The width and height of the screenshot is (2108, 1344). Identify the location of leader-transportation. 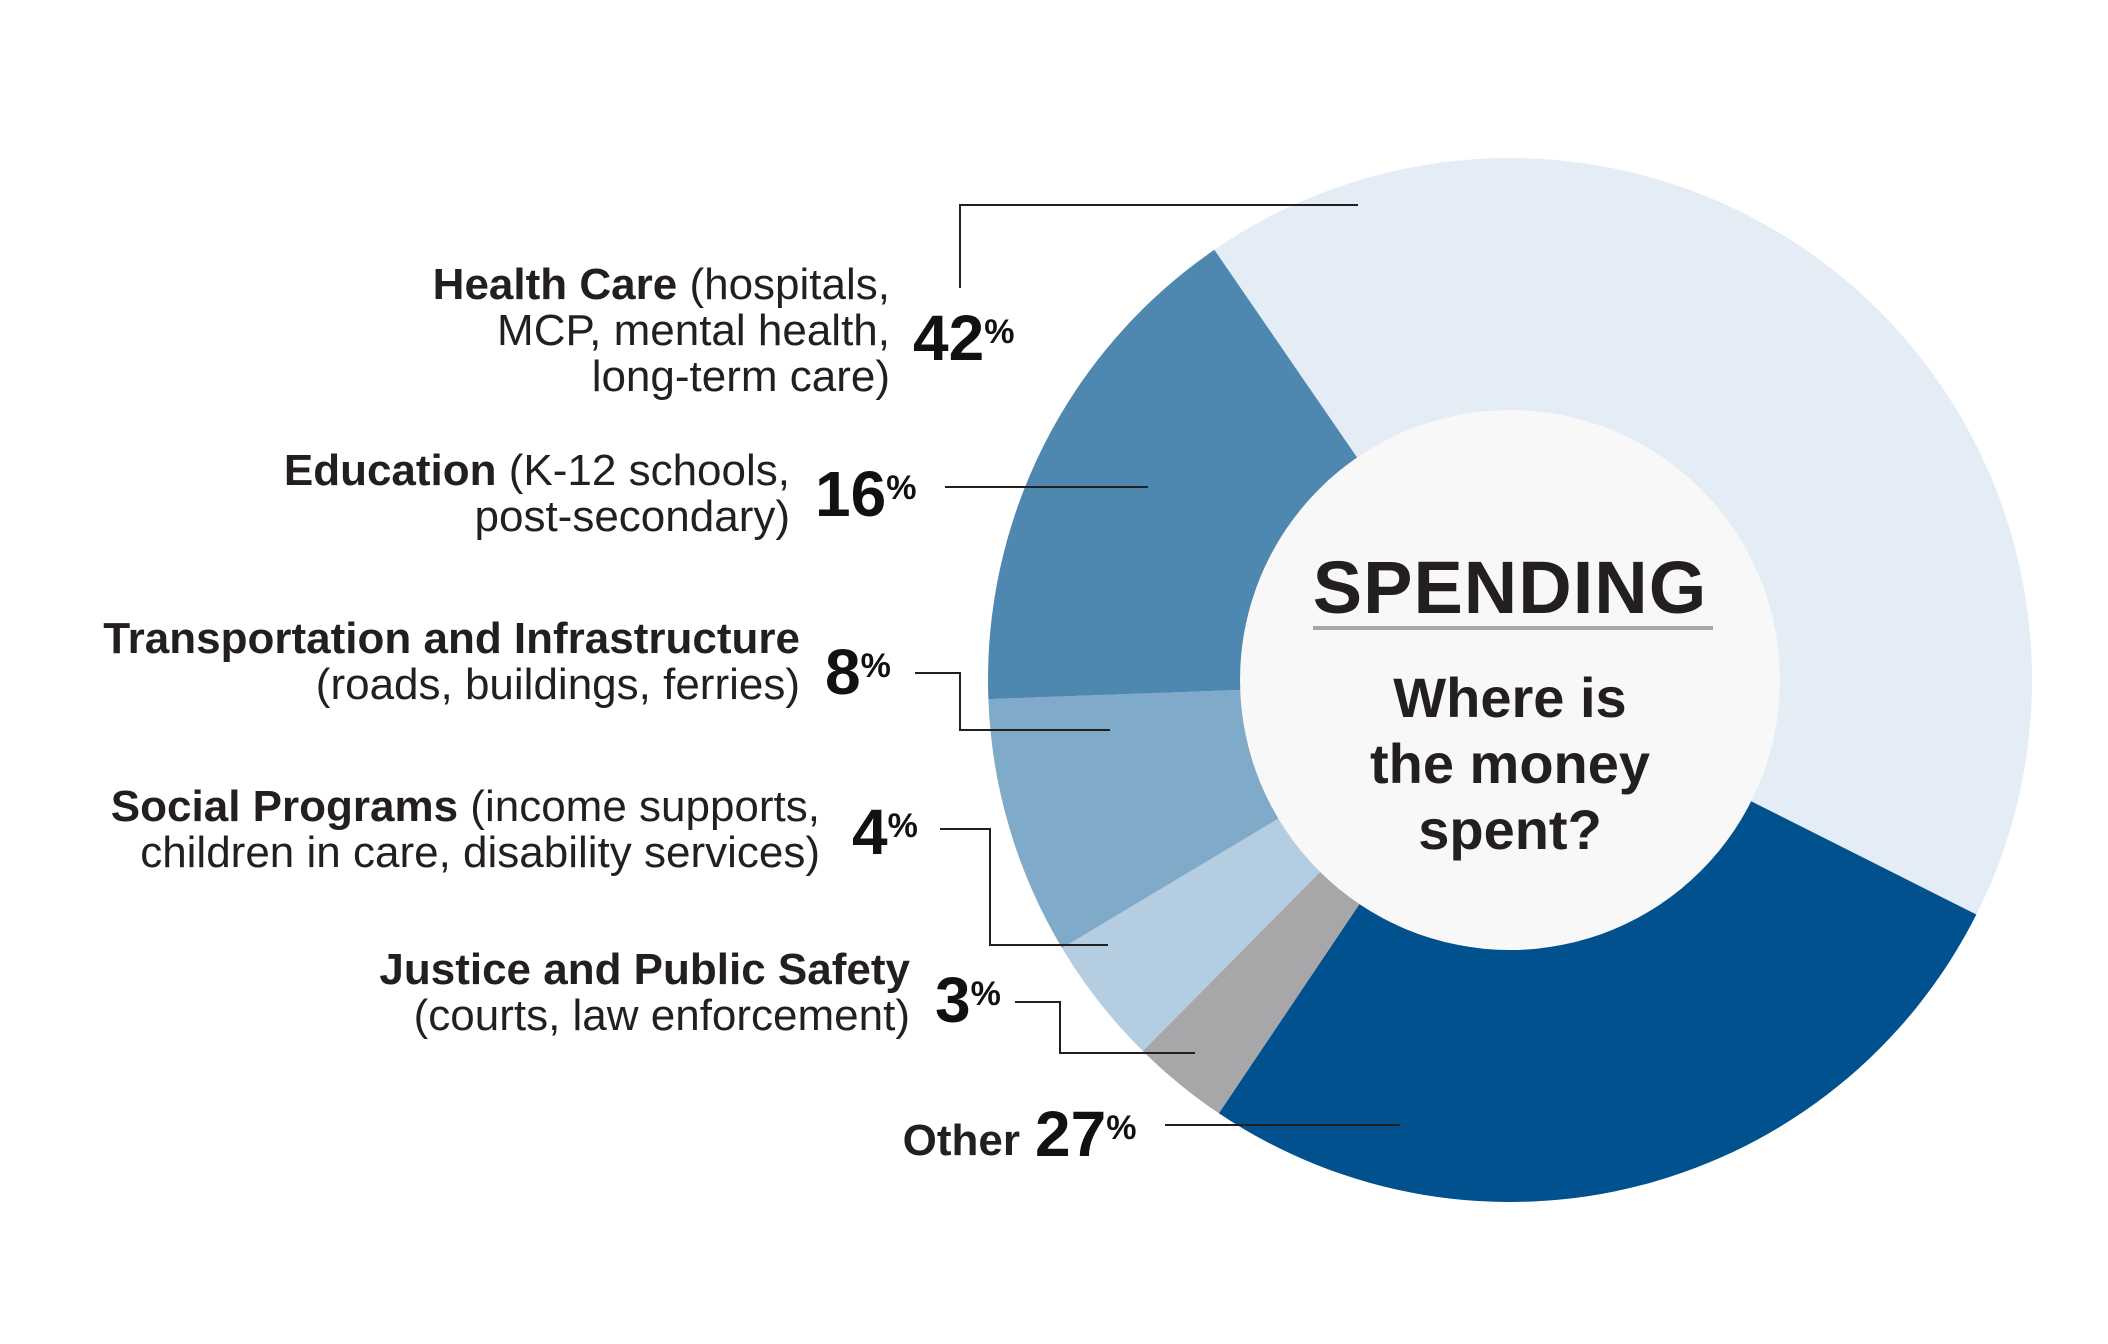
(1012, 701).